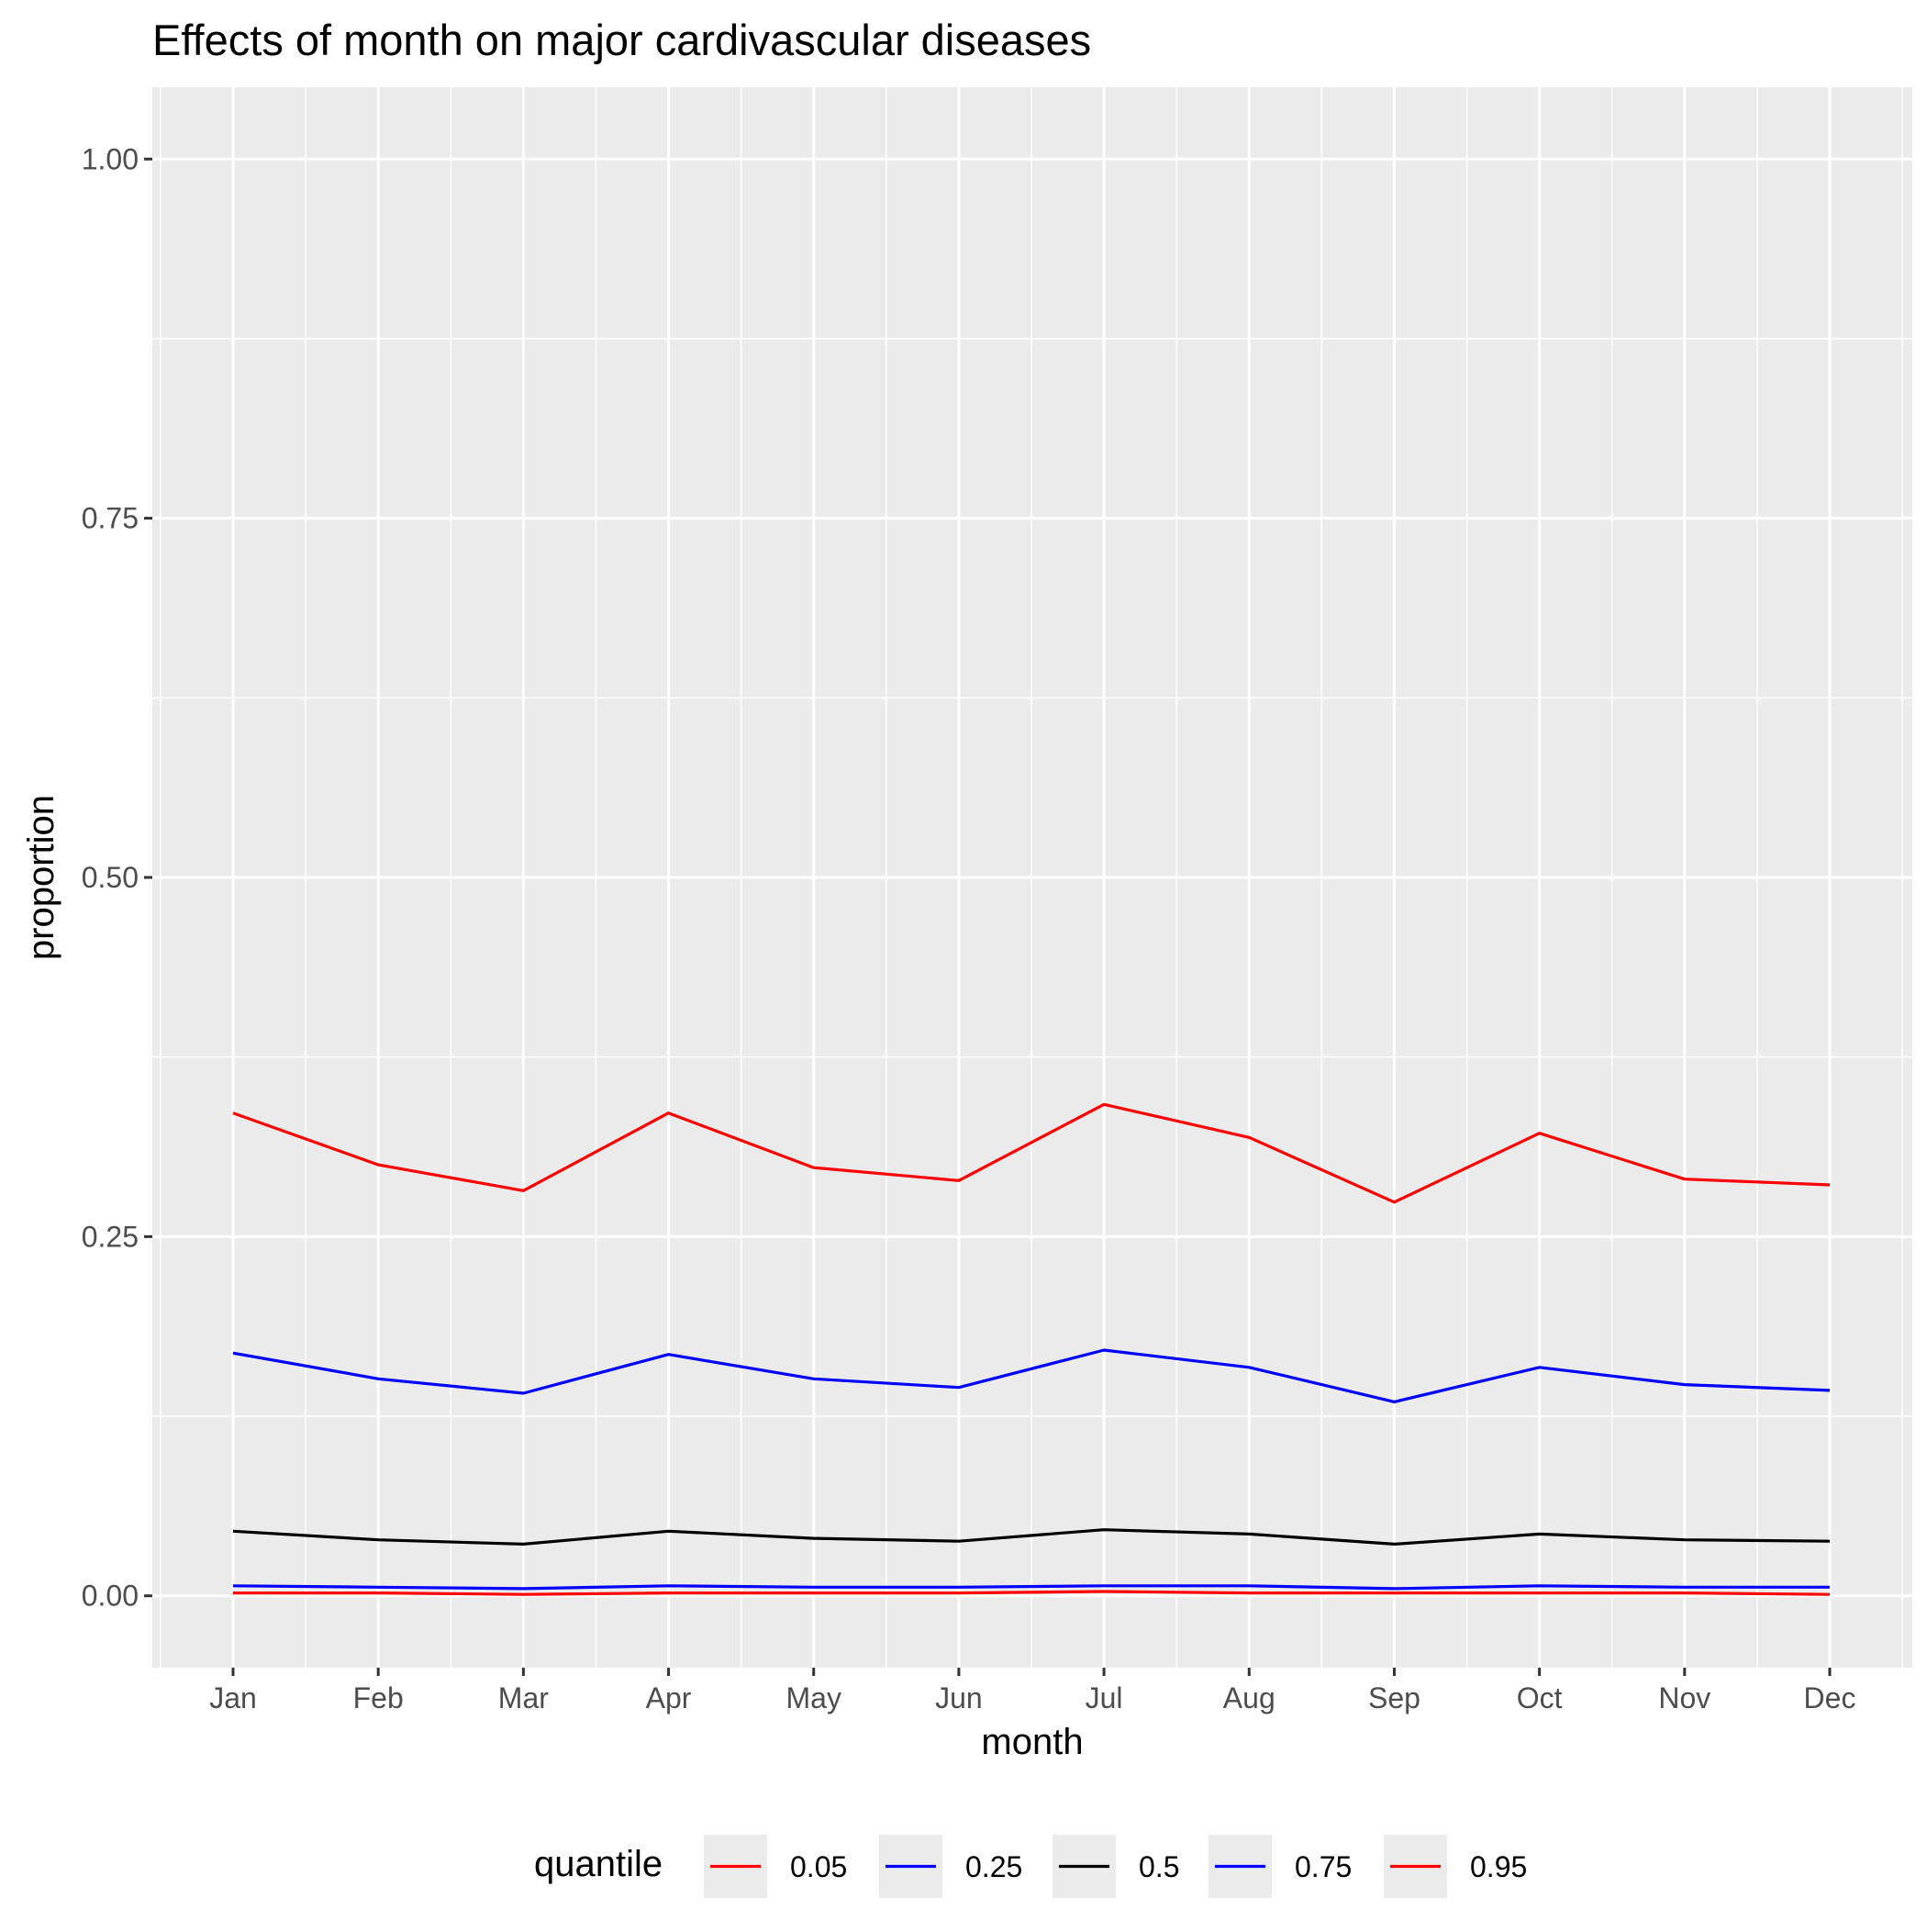 Image resolution: width=1927 pixels, height=1932 pixels. What do you see at coordinates (1540, 1697) in the screenshot?
I see `x-tick-label: Oct` at bounding box center [1540, 1697].